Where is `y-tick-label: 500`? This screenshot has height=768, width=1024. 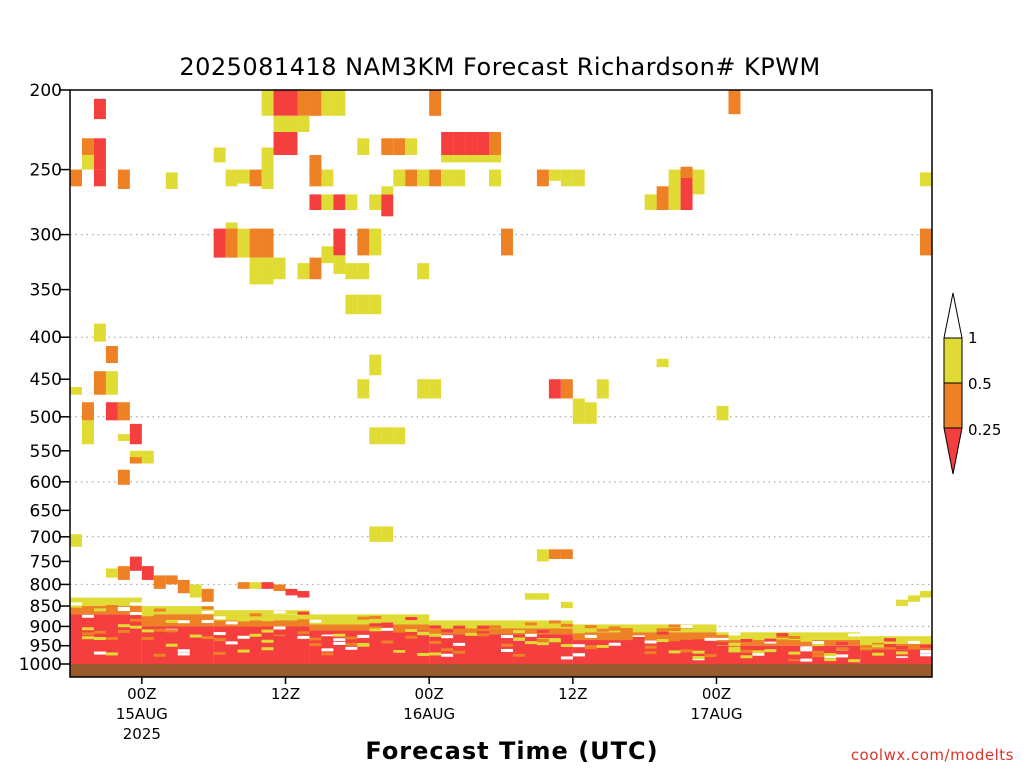
y-tick-label: 500 is located at coordinates (46, 418).